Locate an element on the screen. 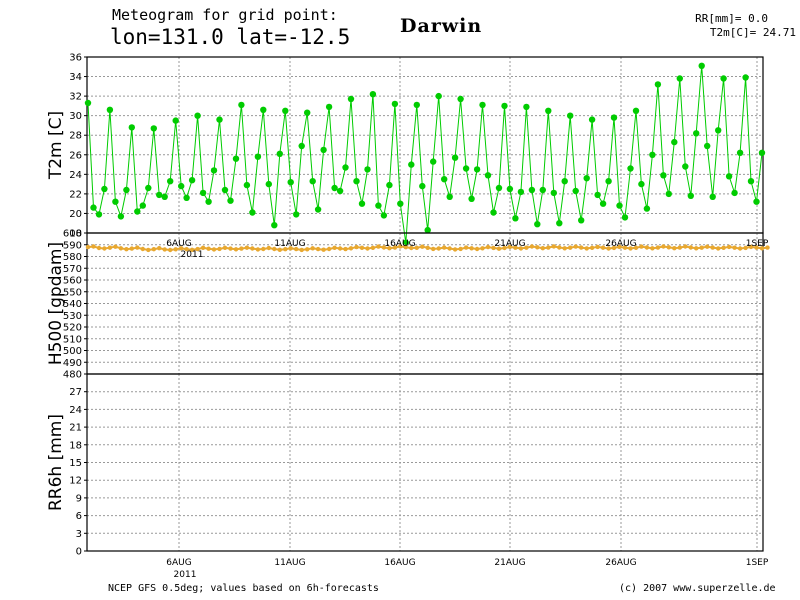  y-tick-label: 560 is located at coordinates (72, 281).